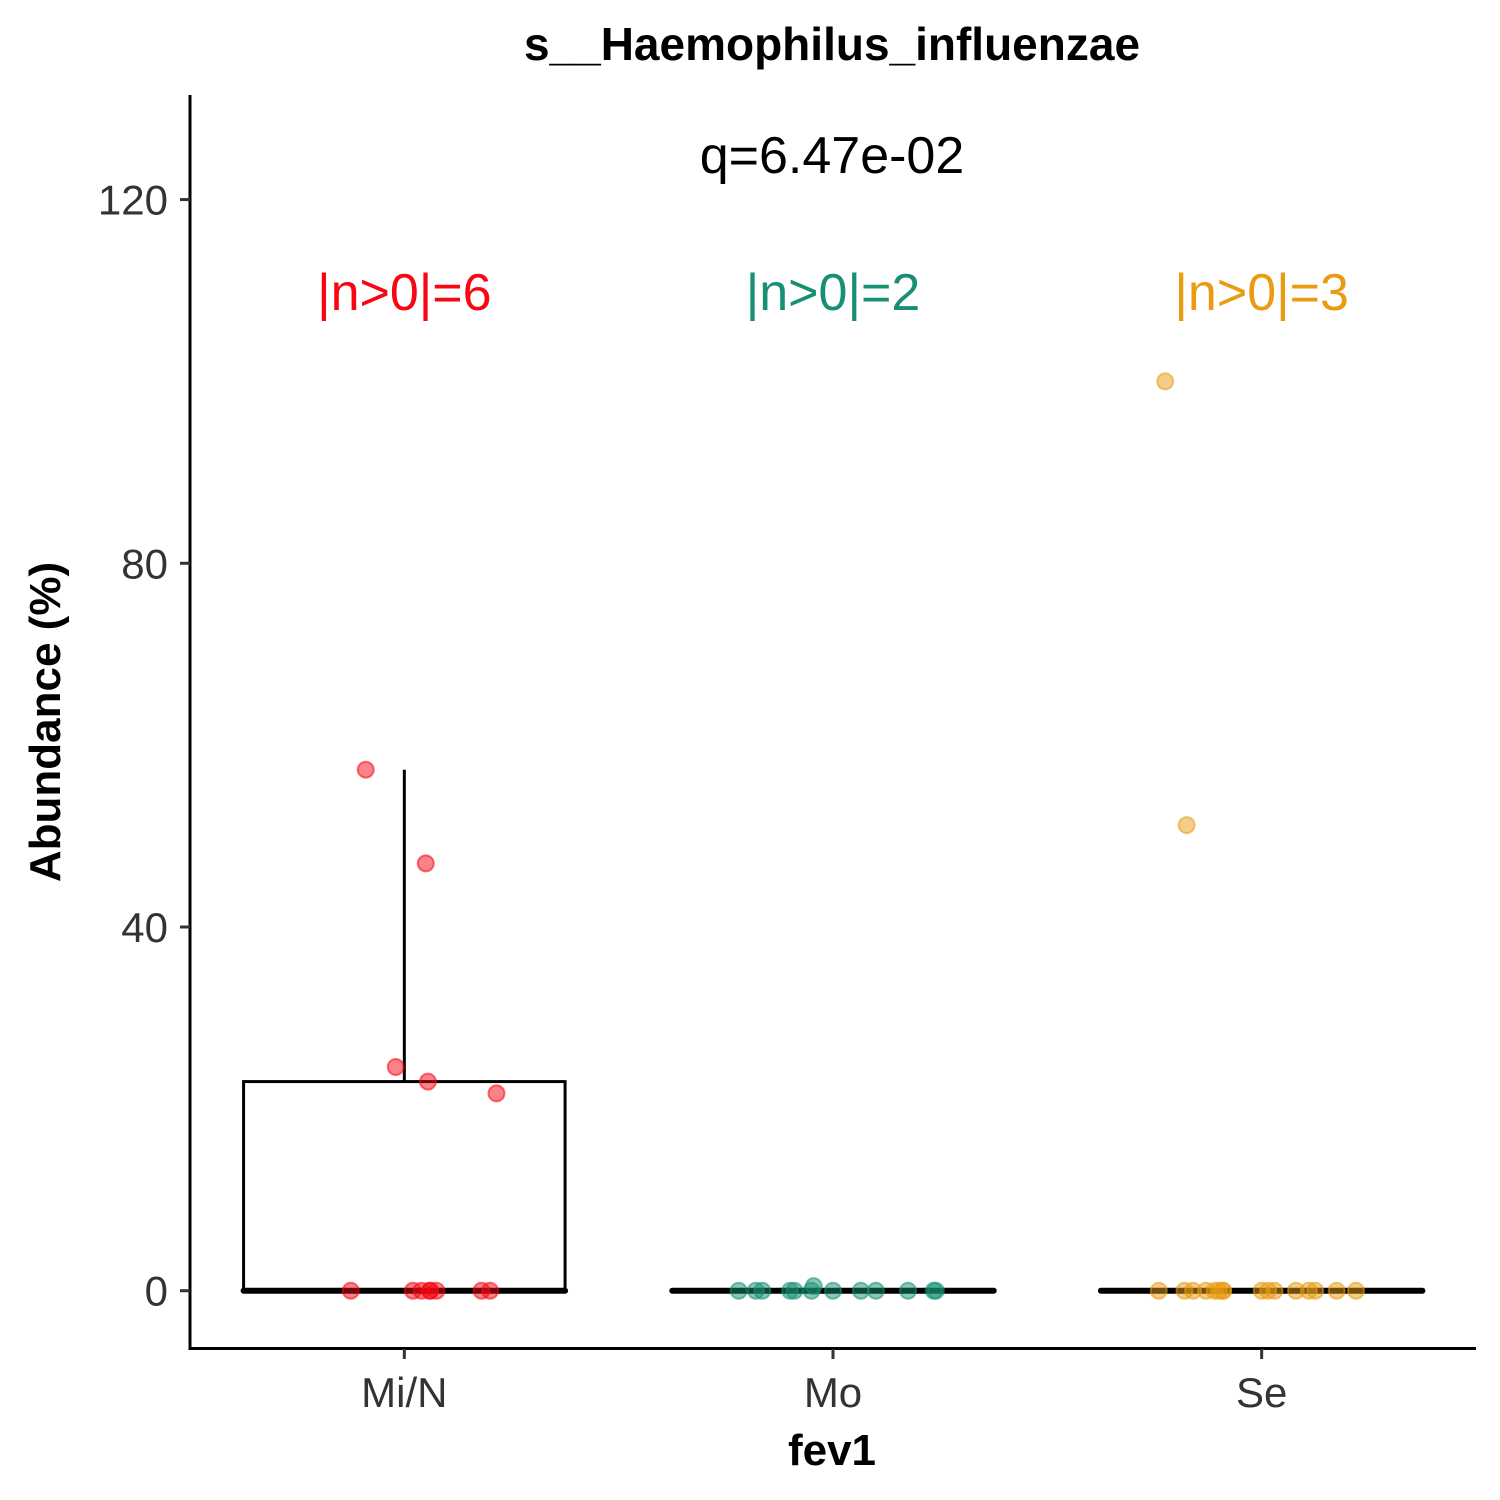  Describe the element at coordinates (1261, 293) in the screenshot. I see `group-count-label: |n>0|=3` at that location.